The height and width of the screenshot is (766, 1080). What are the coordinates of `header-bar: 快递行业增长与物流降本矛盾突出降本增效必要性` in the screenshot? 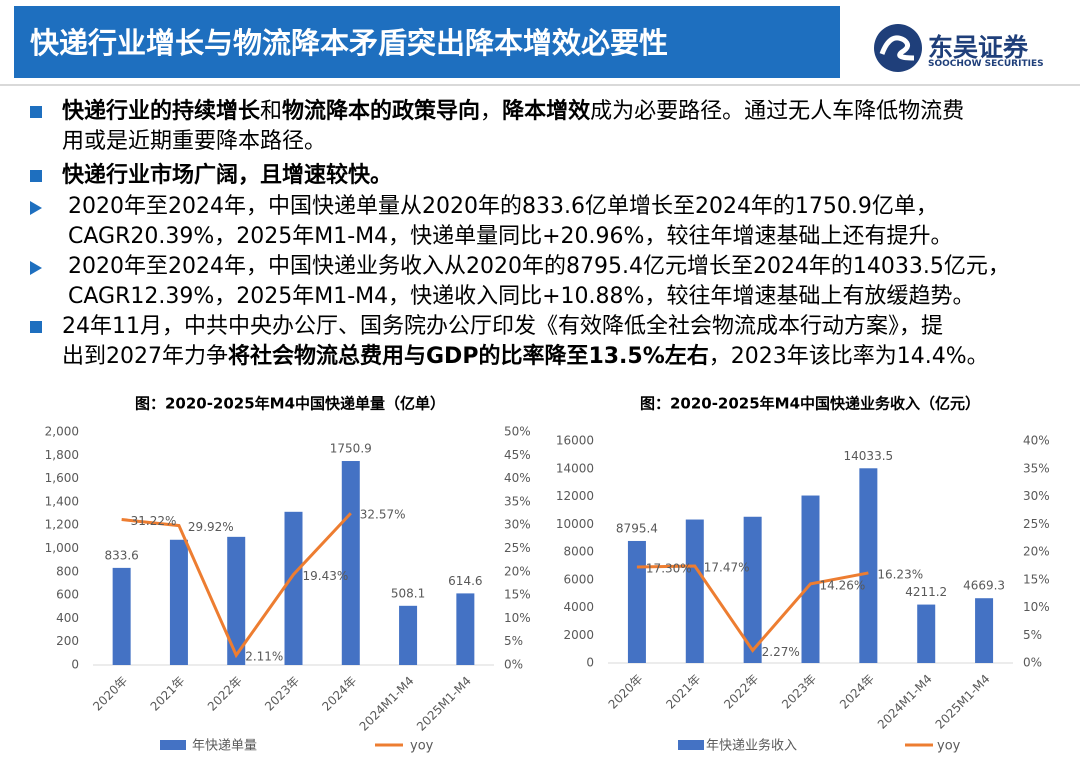 It's located at (427, 42).